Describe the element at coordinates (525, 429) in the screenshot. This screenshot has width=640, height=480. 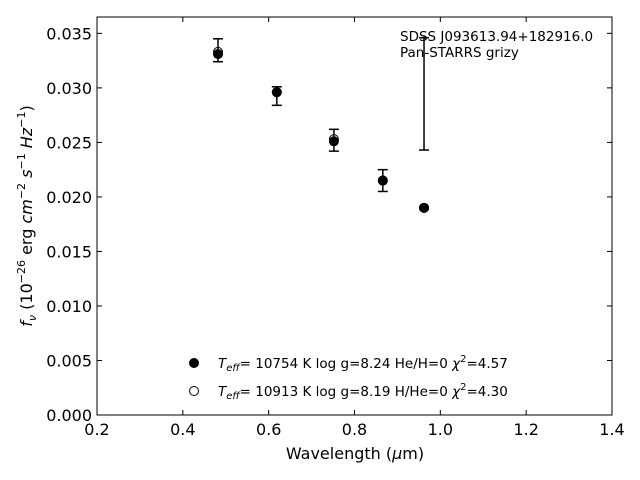
I see `x-tick-label: 1.2` at that location.